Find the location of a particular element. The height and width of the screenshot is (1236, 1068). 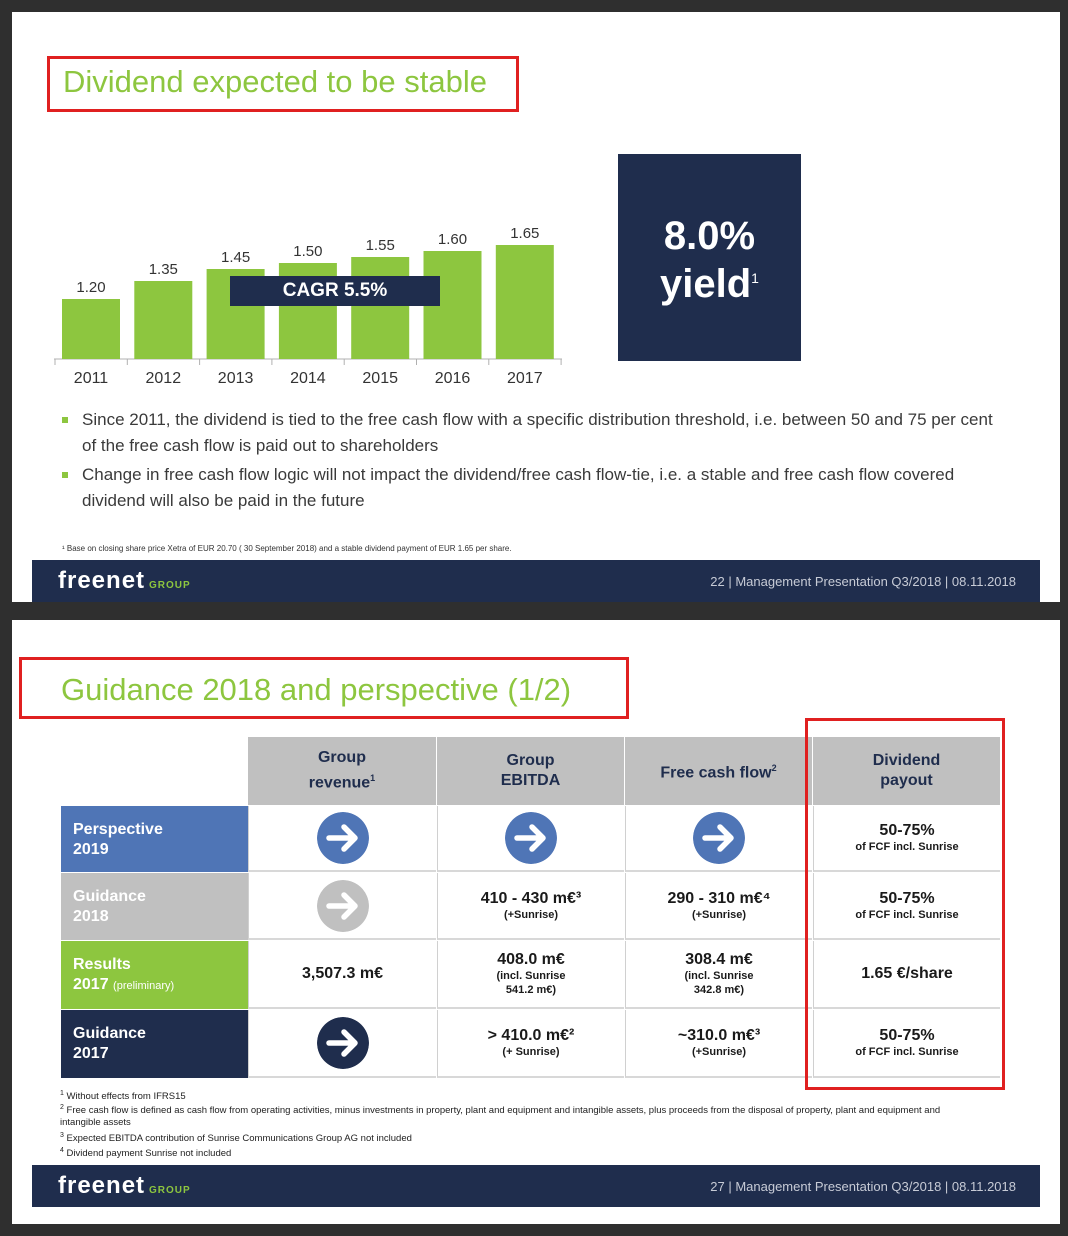

row-label: Guidance 2018 is located at coordinates (154, 906).